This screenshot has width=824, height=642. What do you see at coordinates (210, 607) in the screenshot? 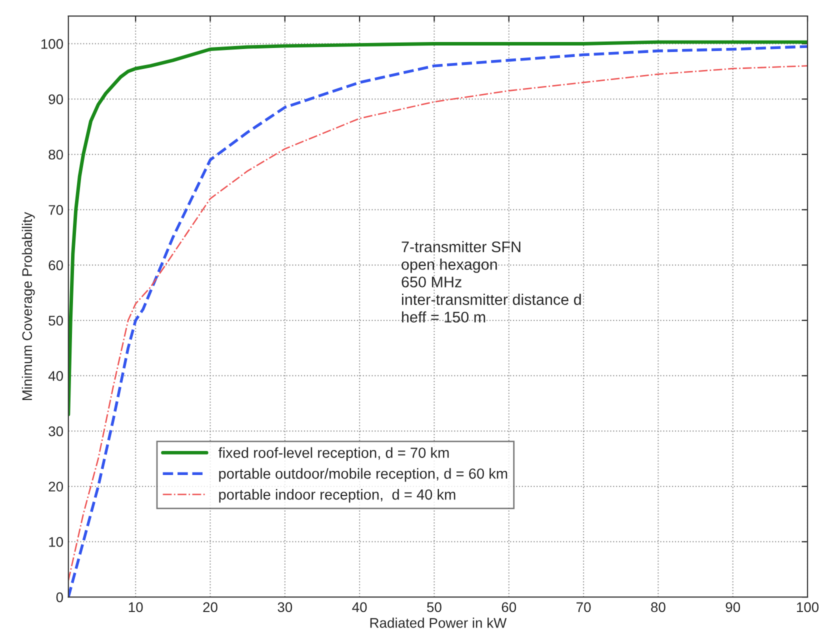
I see `x-tick-label: 20` at bounding box center [210, 607].